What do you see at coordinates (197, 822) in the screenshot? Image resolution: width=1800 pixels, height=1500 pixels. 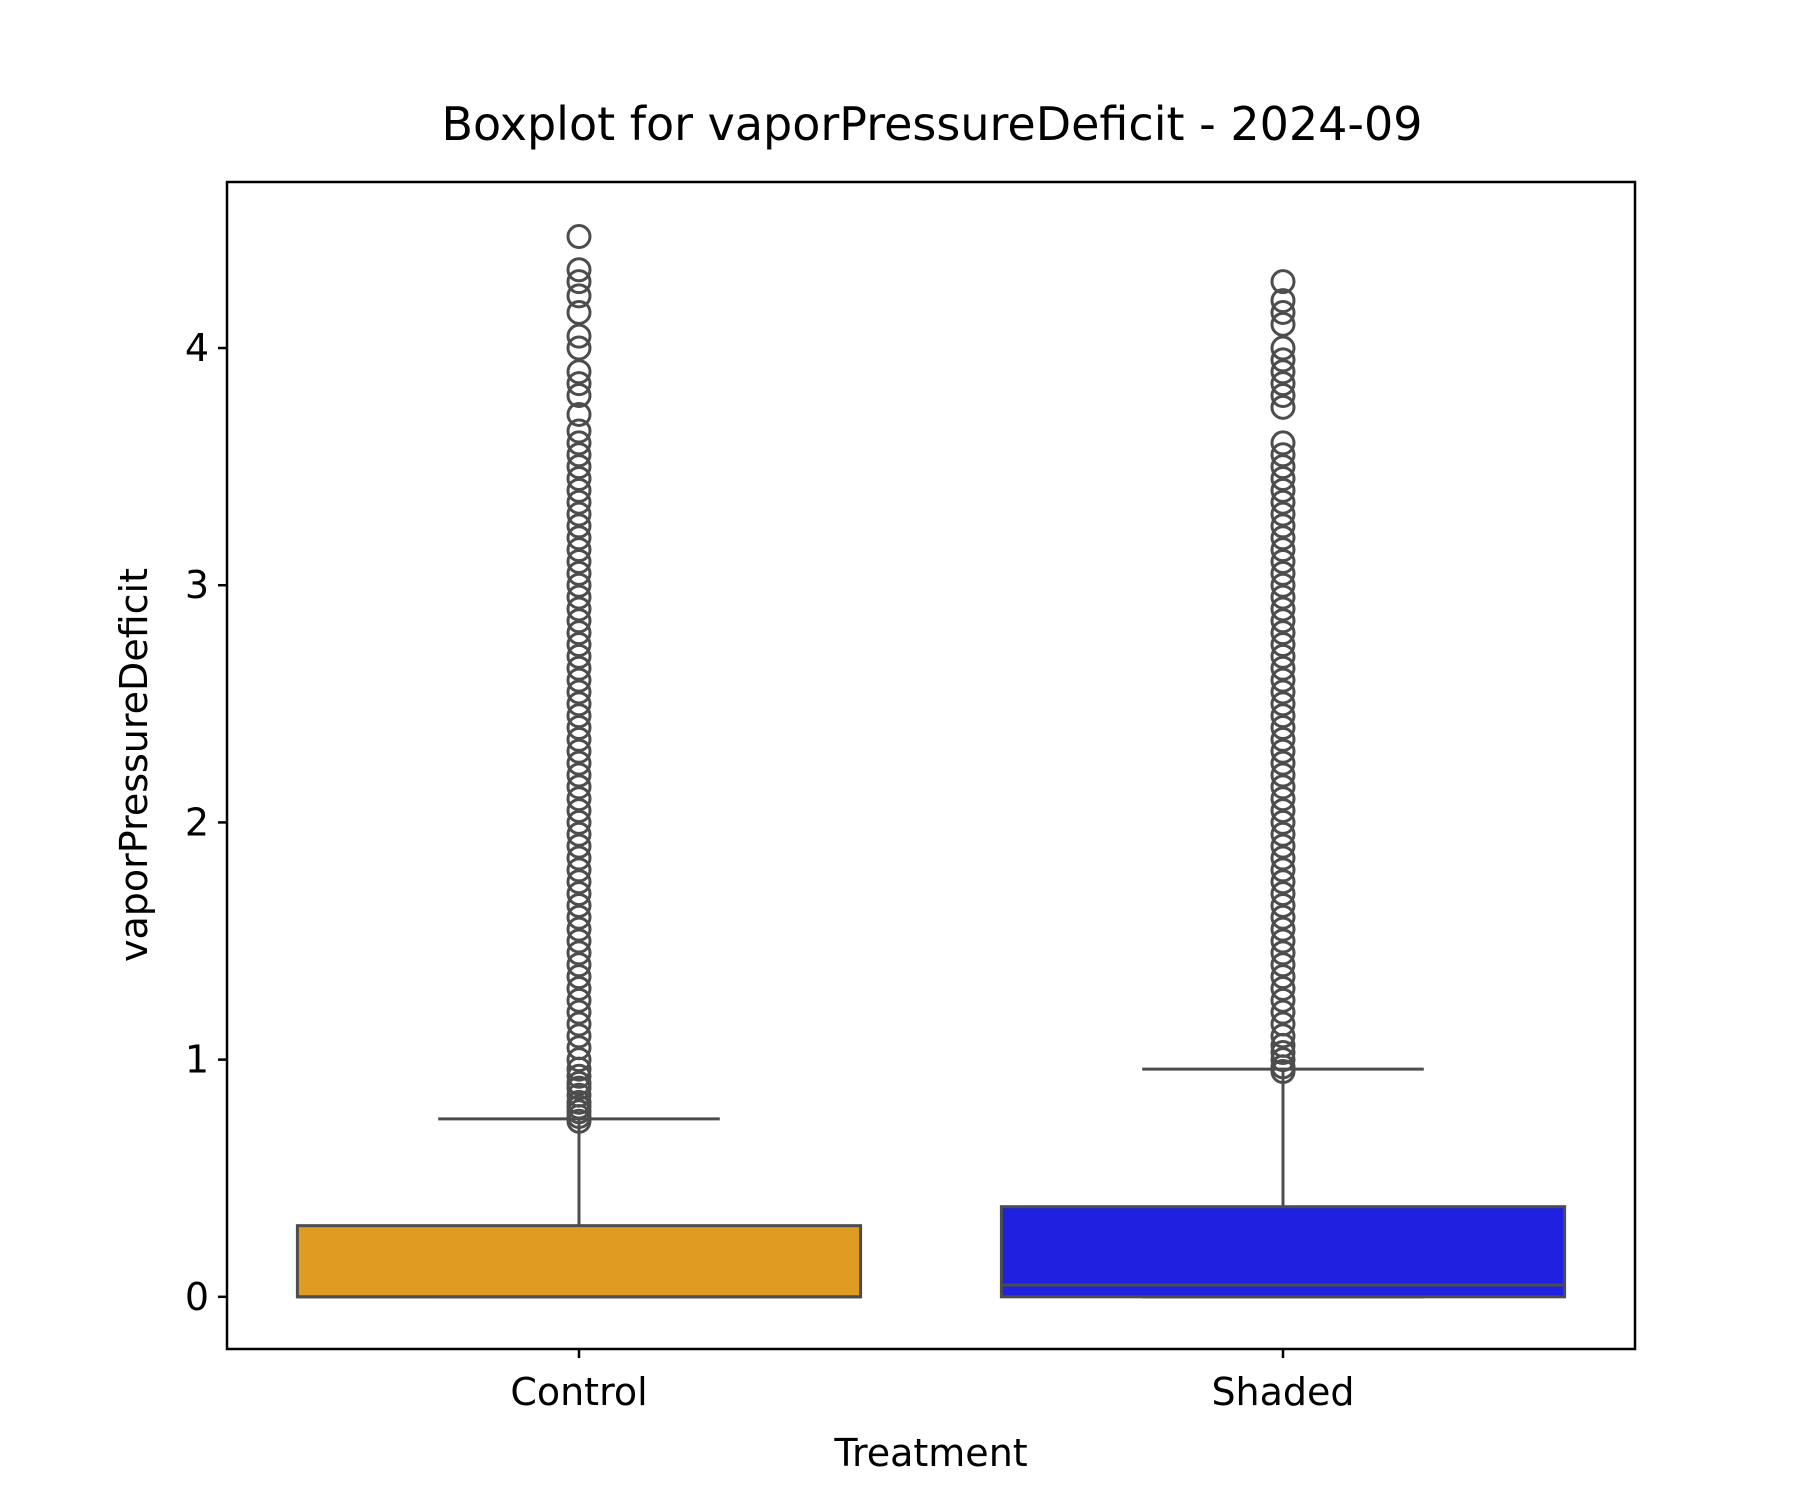 I see `y-tick-label: 2` at bounding box center [197, 822].